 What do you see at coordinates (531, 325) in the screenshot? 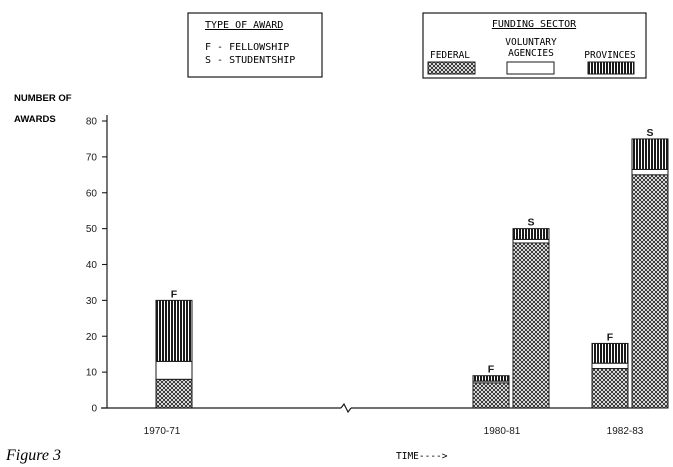
I see `bar-1980-81-S-federal` at bounding box center [531, 325].